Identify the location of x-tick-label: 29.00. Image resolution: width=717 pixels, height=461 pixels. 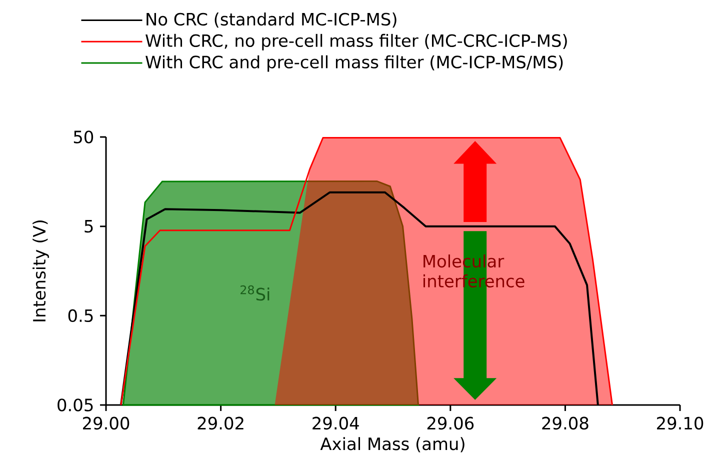
(106, 423).